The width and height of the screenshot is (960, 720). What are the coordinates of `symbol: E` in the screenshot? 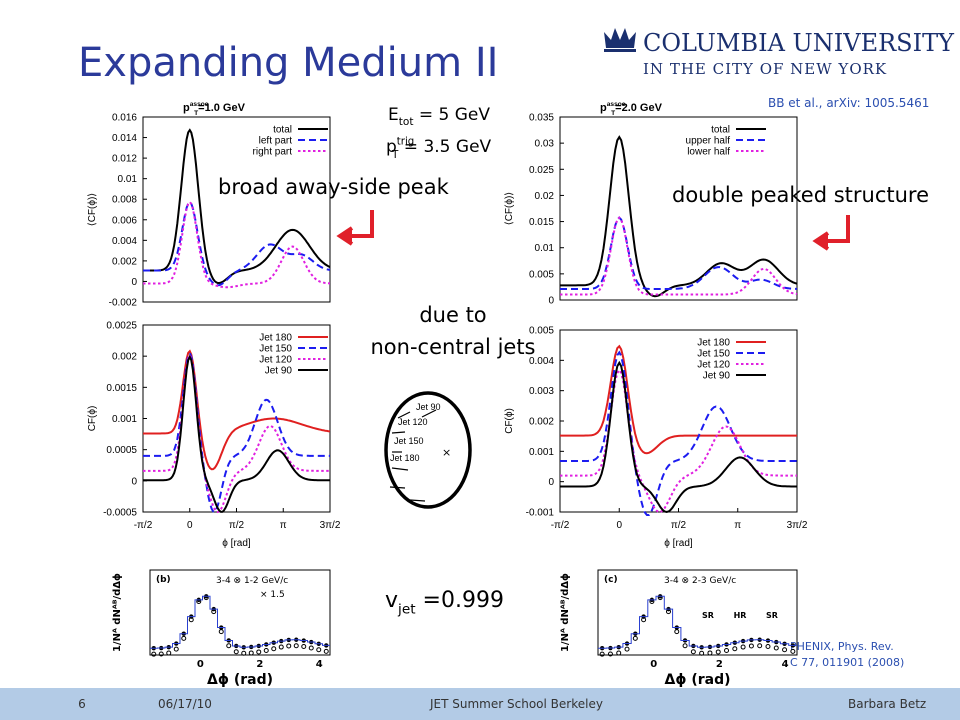 It's located at (393, 115).